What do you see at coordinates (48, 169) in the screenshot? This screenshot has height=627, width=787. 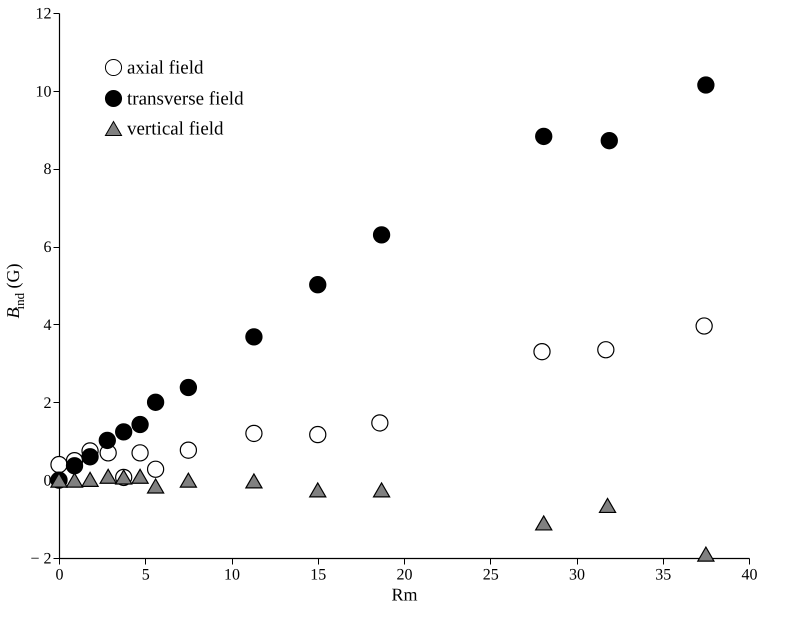 I see `y-tick-label: 8` at bounding box center [48, 169].